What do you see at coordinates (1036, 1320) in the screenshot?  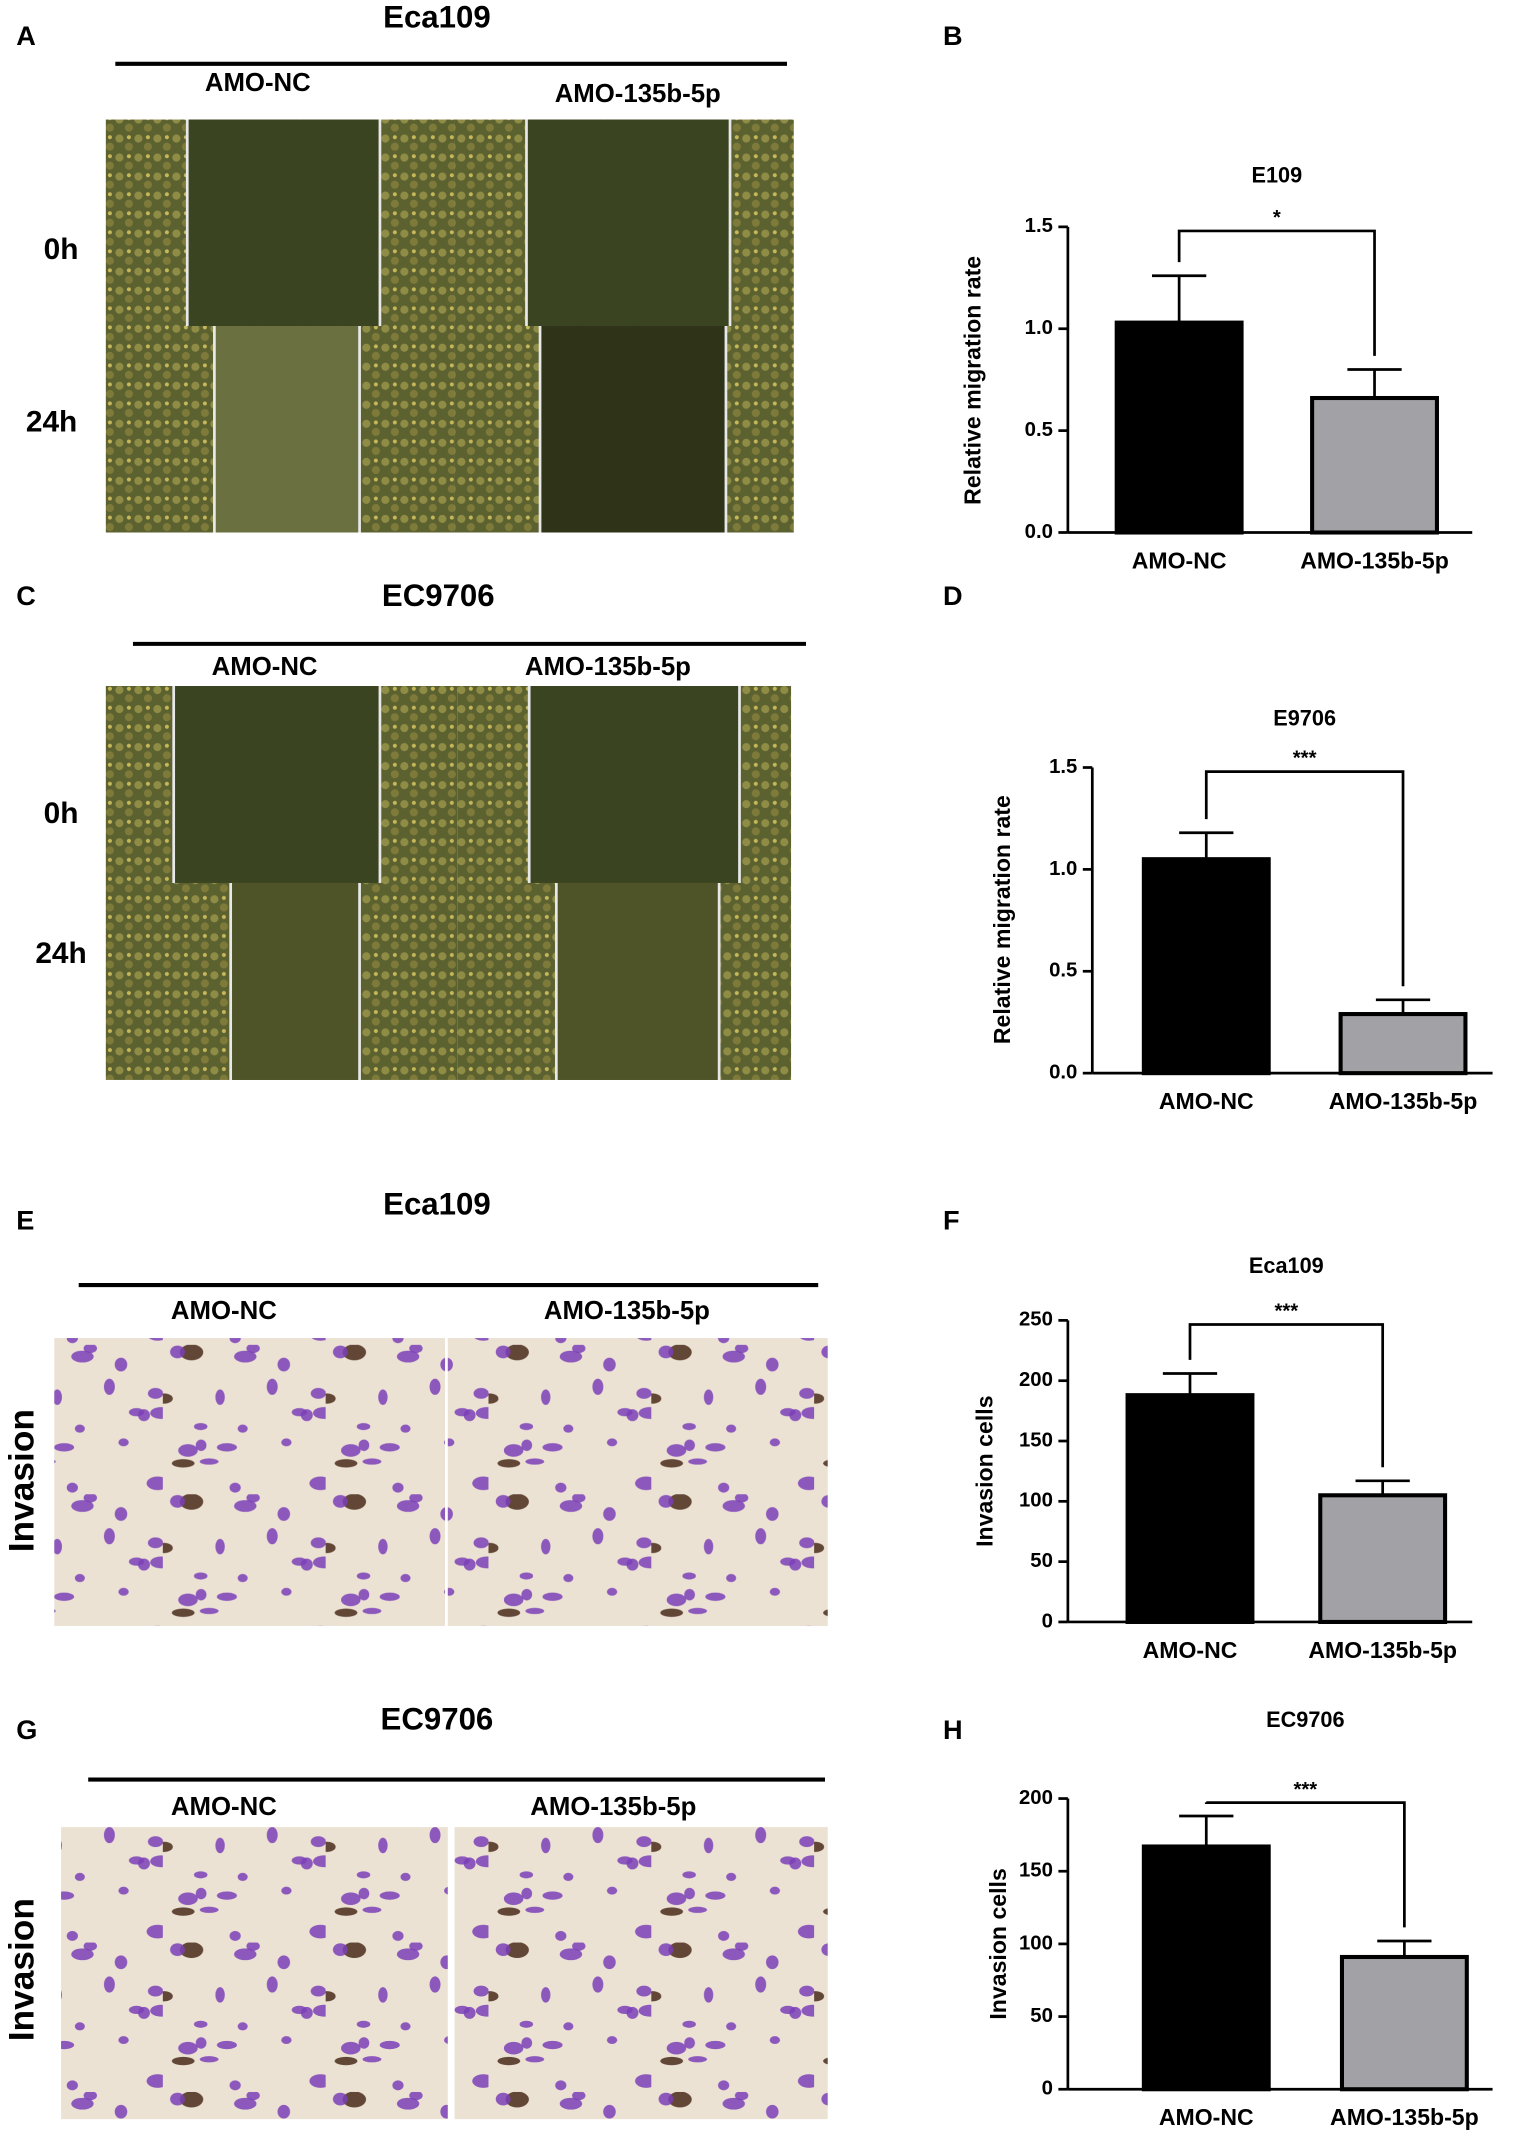 I see `y-tick-label: 250` at bounding box center [1036, 1320].